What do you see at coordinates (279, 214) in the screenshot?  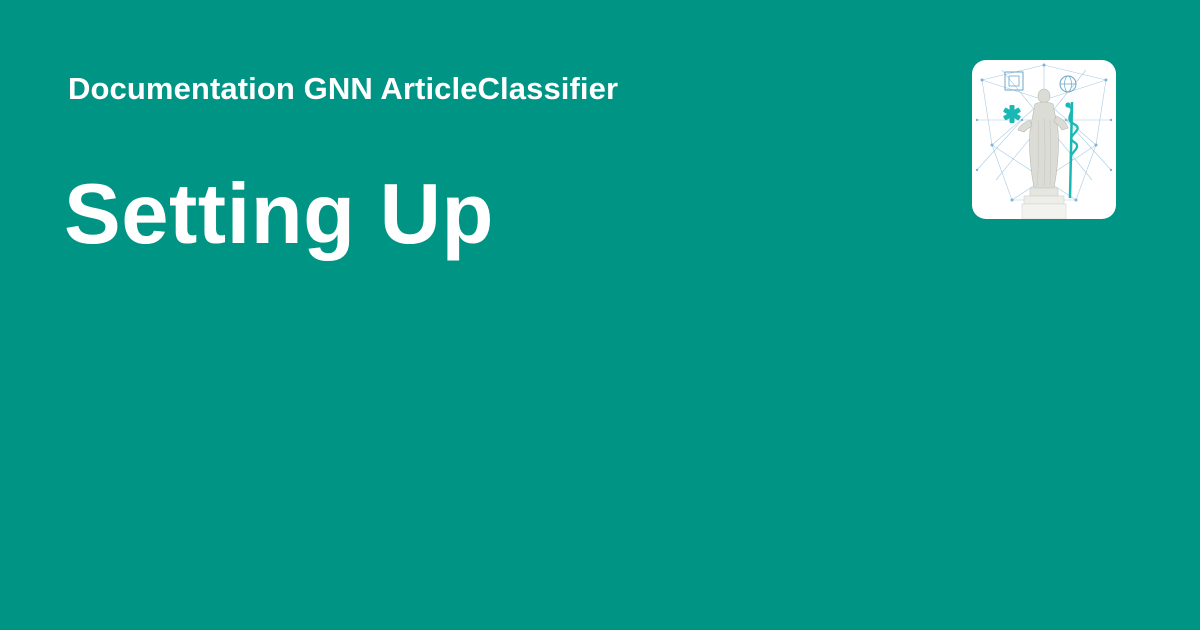 I see `page-title: Setting Up` at bounding box center [279, 214].